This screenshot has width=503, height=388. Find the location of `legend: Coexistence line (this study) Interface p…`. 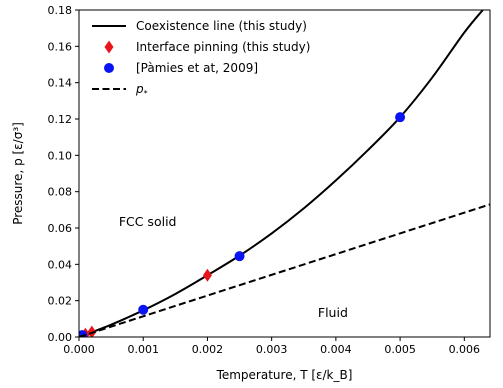

legend: Coexistence line (this study) Interface p… is located at coordinates (201, 58).